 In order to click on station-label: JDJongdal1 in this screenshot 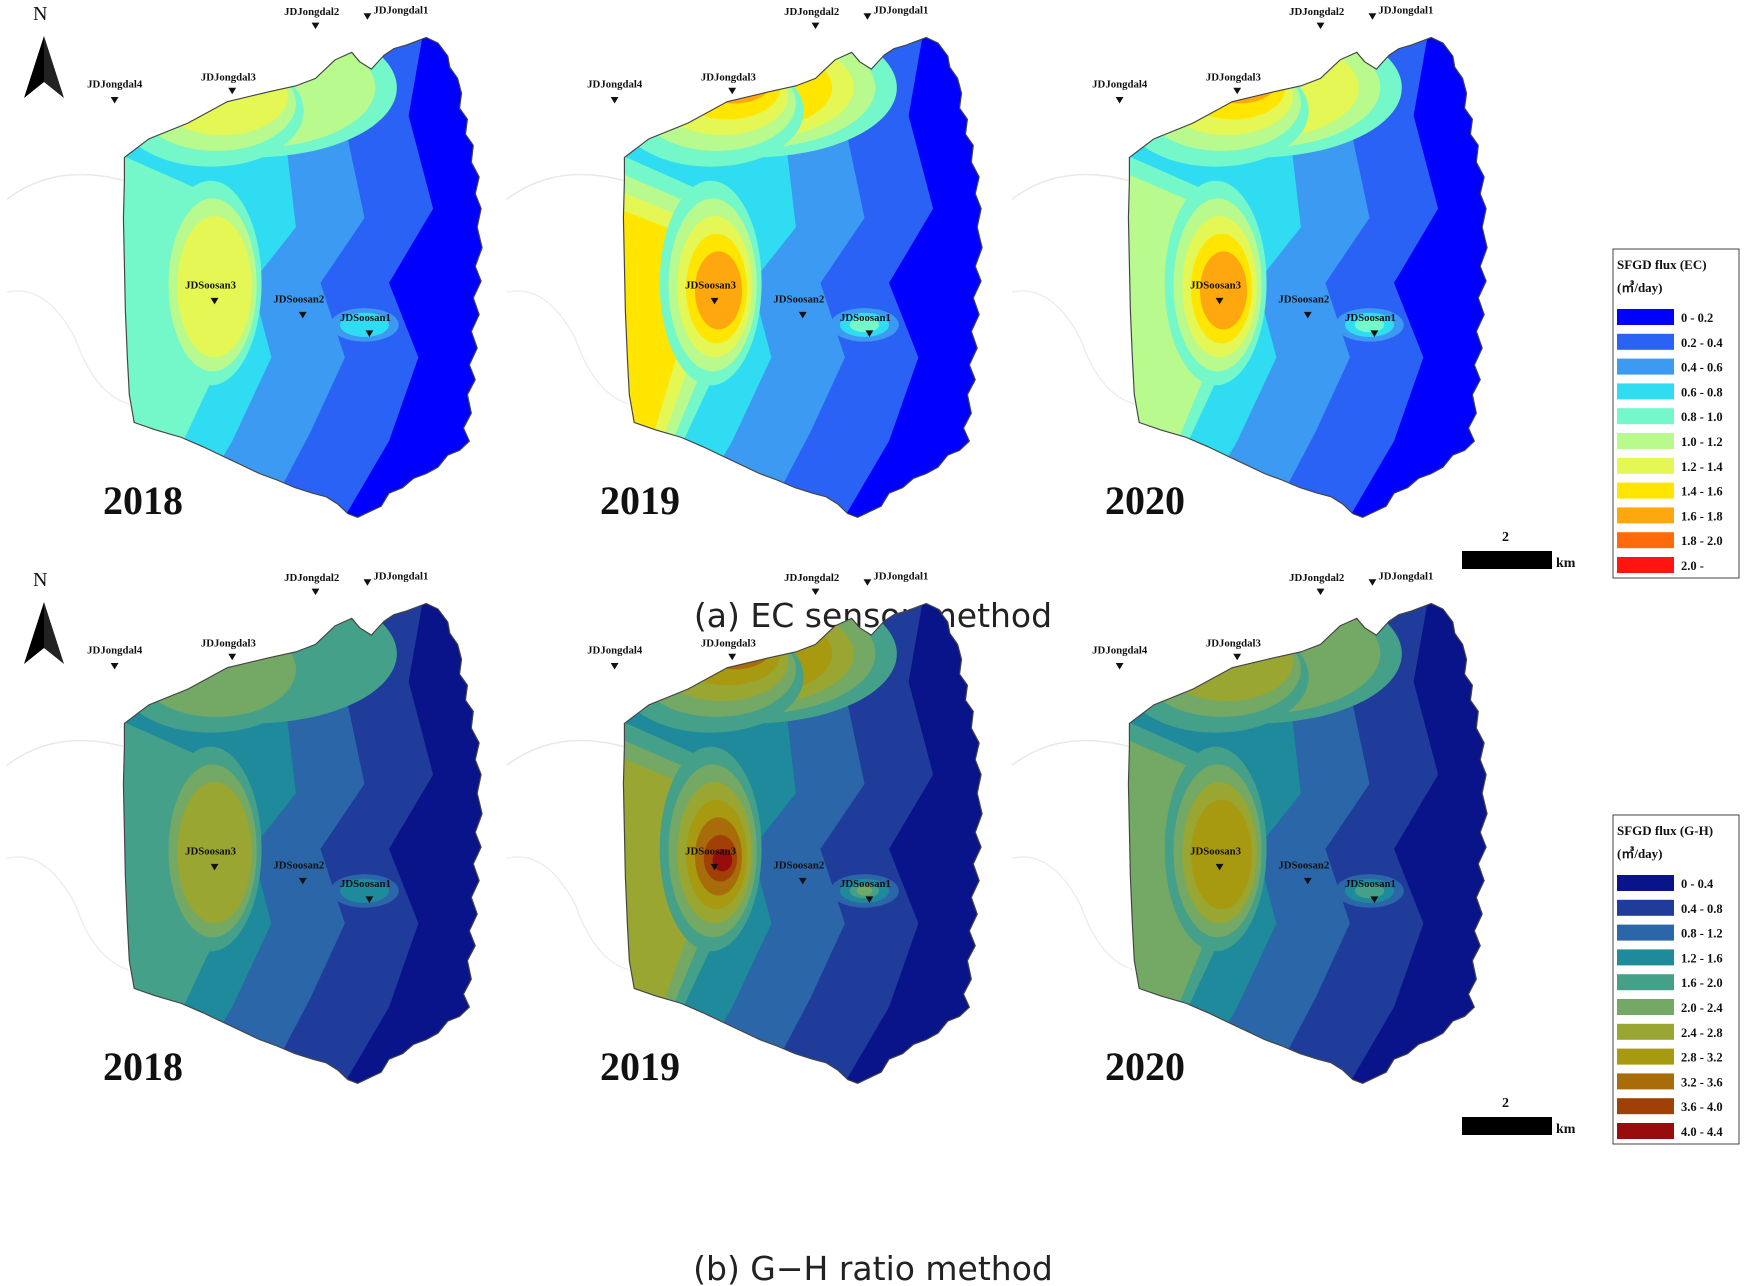, I will do `click(1405, 577)`.